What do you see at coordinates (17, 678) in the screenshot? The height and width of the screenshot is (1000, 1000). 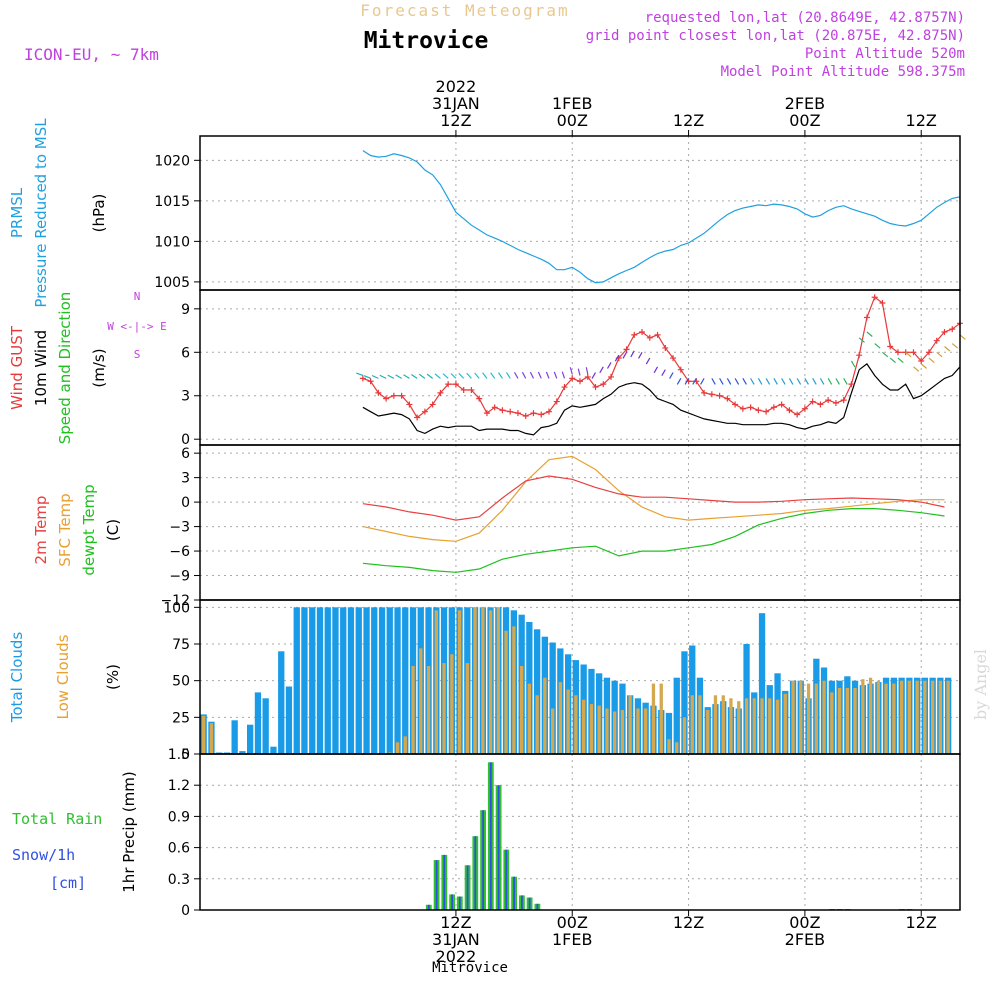 I see `total-clouds-title: Total Clouds` at bounding box center [17, 678].